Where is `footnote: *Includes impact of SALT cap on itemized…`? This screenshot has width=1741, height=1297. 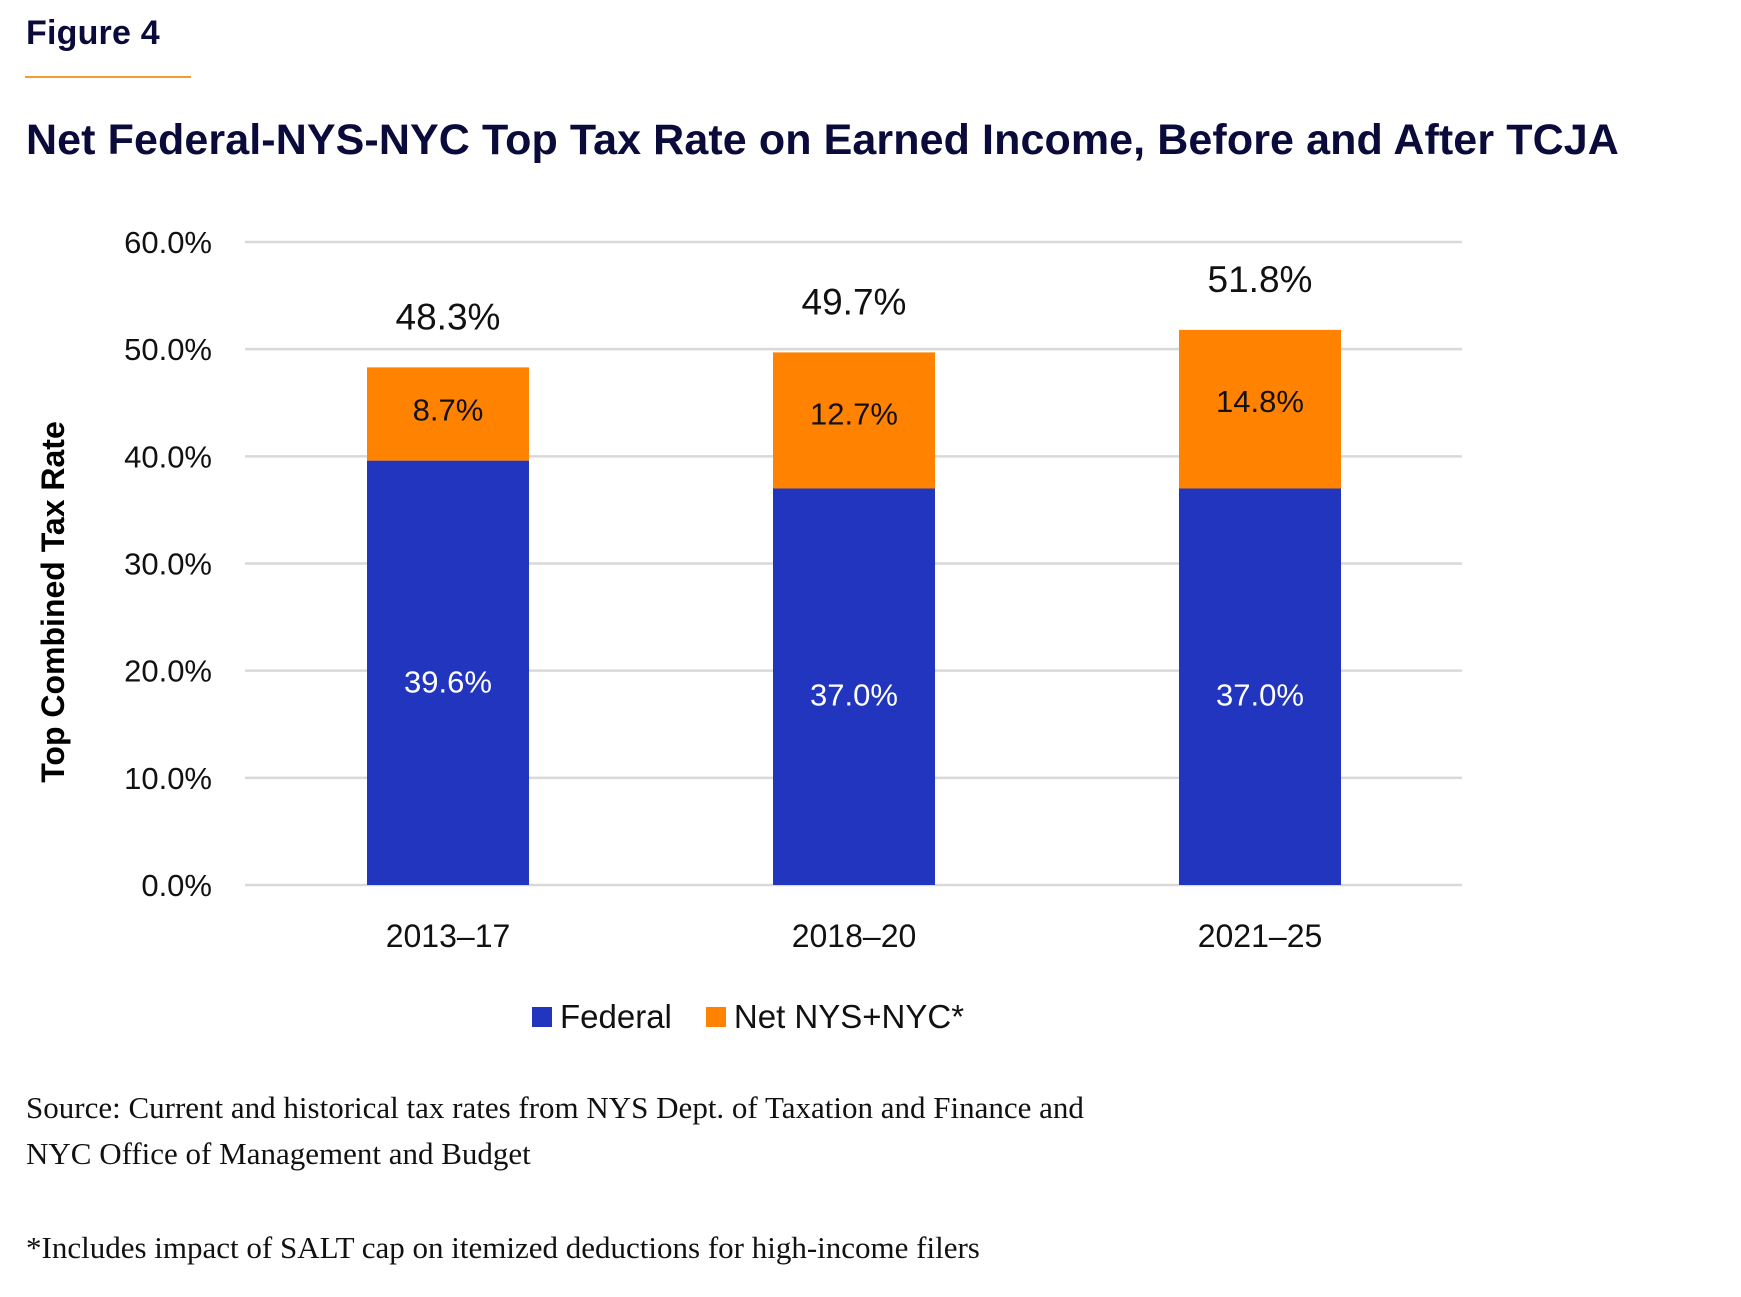 footnote: *Includes impact of SALT cap on itemized… is located at coordinates (503, 1247).